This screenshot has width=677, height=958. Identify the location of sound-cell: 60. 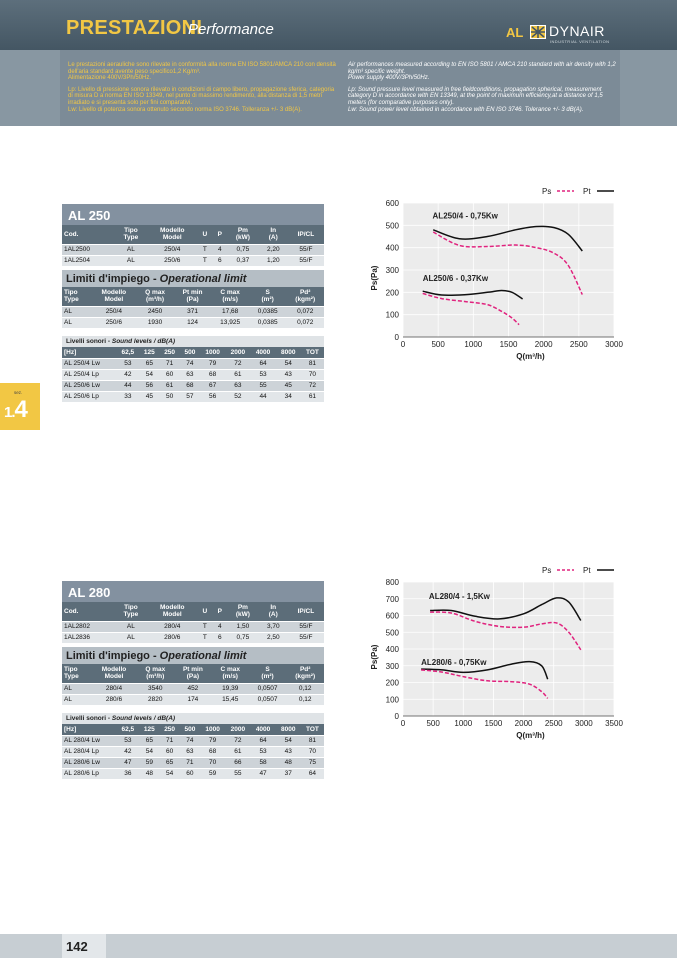
(169, 751).